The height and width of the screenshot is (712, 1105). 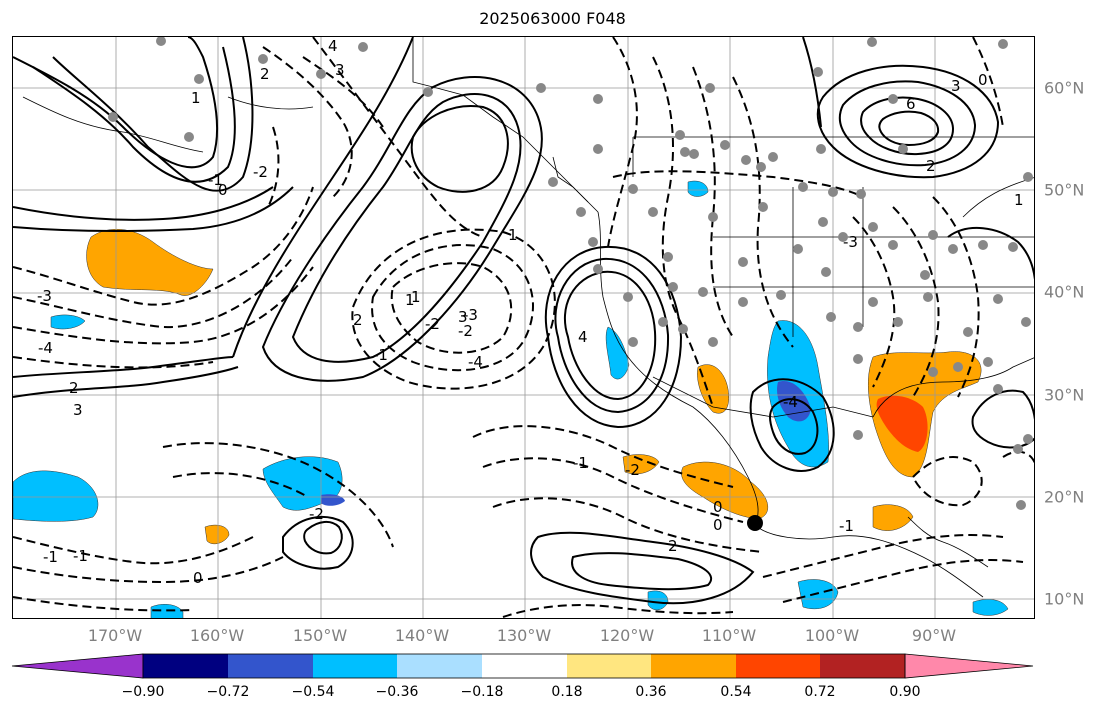 I want to click on purple-shade-hawaii, so click(x=333, y=500).